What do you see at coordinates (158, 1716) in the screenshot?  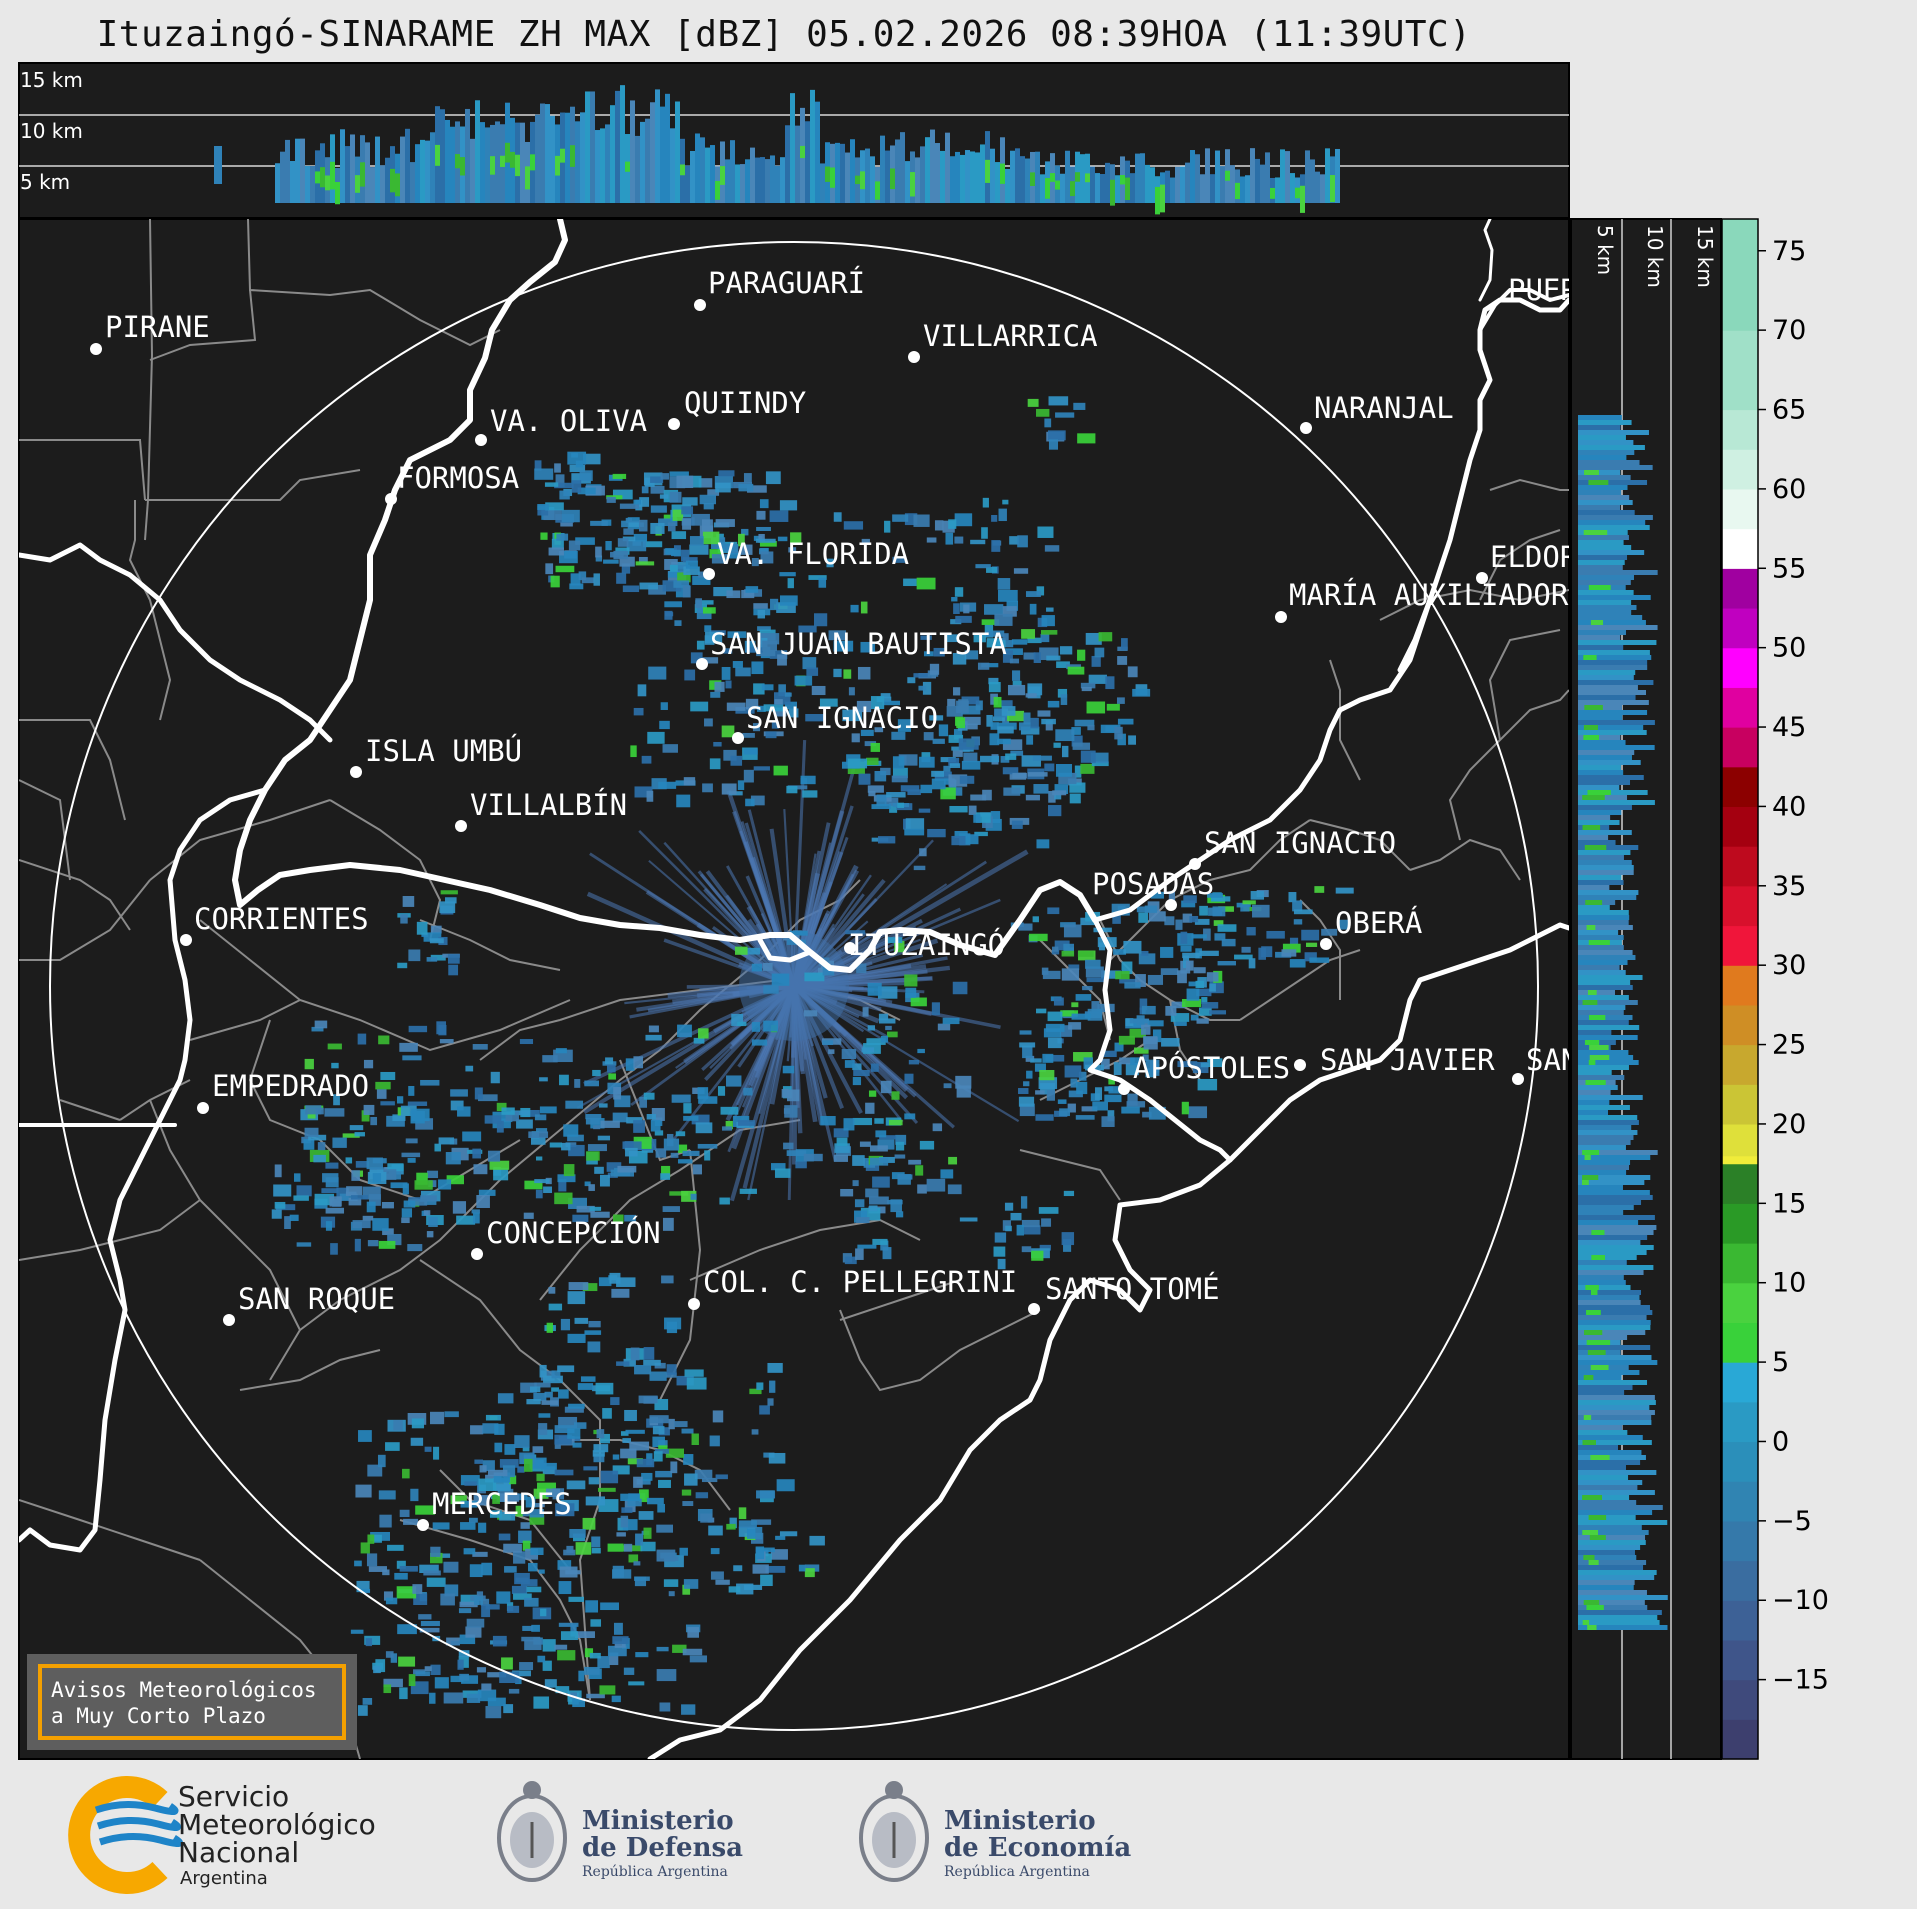 I see `warning-line-2: a Muy Corto Plazo` at bounding box center [158, 1716].